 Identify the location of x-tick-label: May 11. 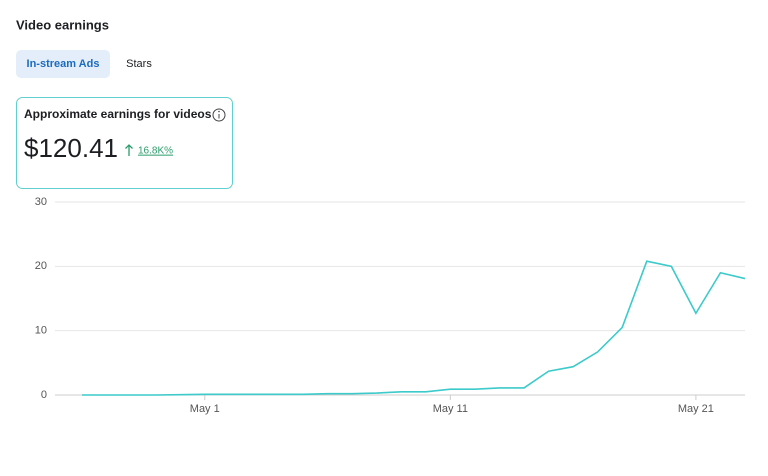
(450, 409).